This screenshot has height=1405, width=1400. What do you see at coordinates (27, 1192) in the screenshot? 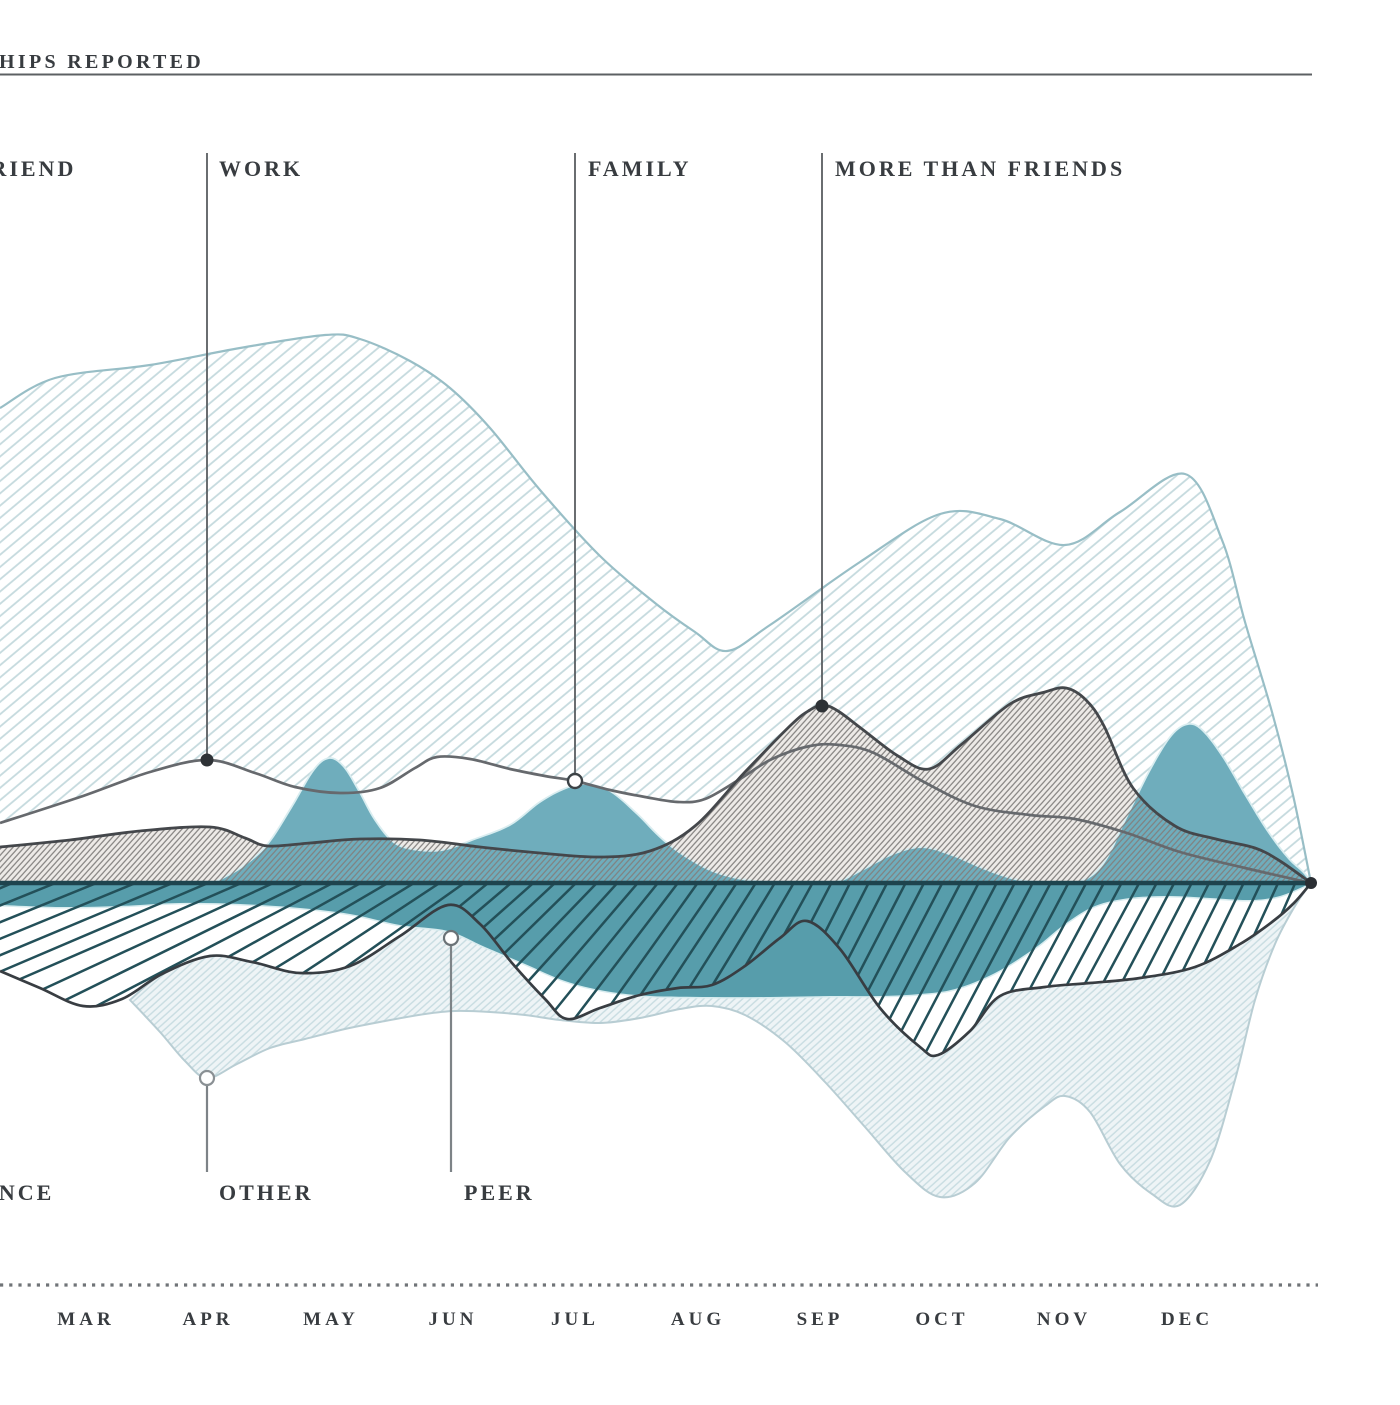
I see `svg-text: ANCE` at bounding box center [27, 1192].